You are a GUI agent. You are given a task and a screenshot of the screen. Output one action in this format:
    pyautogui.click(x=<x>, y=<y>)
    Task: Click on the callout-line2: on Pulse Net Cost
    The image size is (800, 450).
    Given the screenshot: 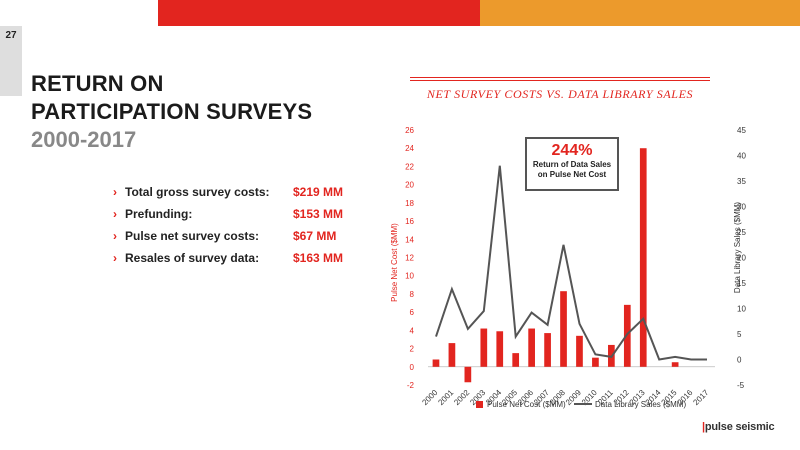 What is the action you would take?
    pyautogui.click(x=572, y=174)
    